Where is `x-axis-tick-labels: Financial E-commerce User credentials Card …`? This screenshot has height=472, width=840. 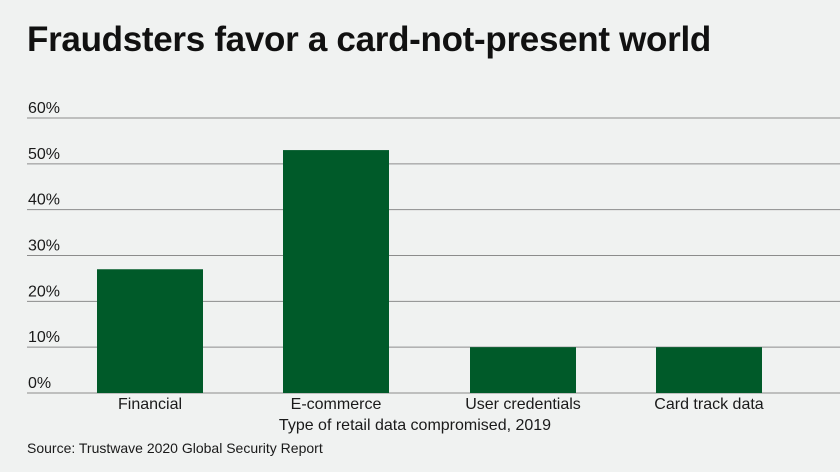
x-axis-tick-labels: Financial E-commerce User credentials Card … is located at coordinates (441, 404).